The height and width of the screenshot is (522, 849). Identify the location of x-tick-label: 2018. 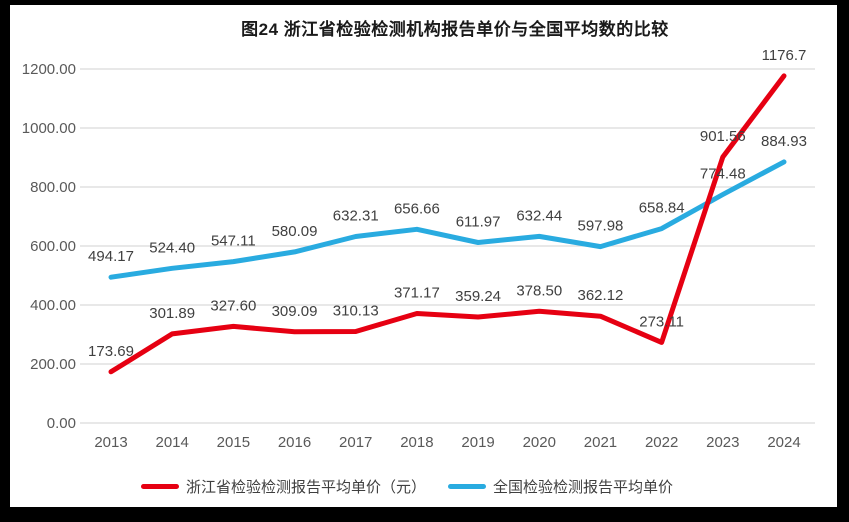
(416, 442).